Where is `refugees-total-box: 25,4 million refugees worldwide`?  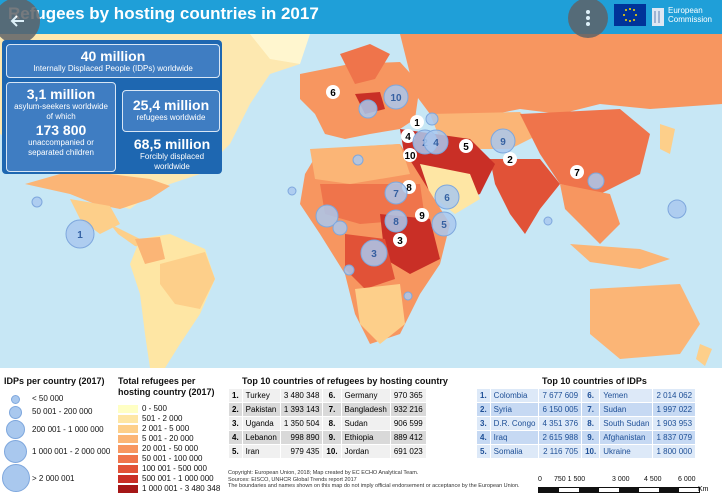 refugees-total-box: 25,4 million refugees worldwide is located at coordinates (171, 111).